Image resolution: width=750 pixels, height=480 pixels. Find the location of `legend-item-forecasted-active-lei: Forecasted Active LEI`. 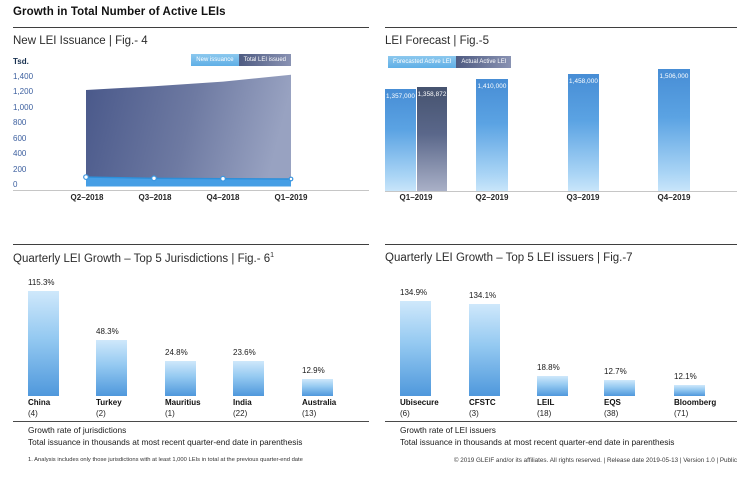

legend-item-forecasted-active-lei: Forecasted Active LEI is located at coordinates (422, 62).